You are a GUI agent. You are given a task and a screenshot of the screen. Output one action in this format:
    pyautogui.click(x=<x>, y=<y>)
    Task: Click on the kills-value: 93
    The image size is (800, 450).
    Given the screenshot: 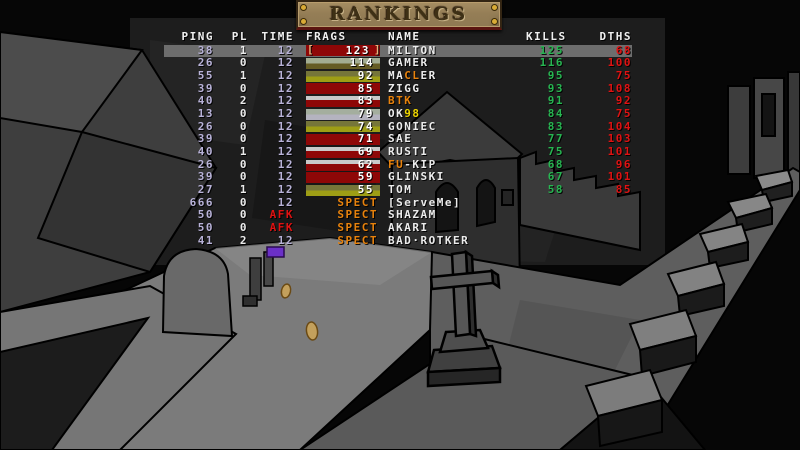 What is the action you would take?
    pyautogui.click(x=555, y=88)
    